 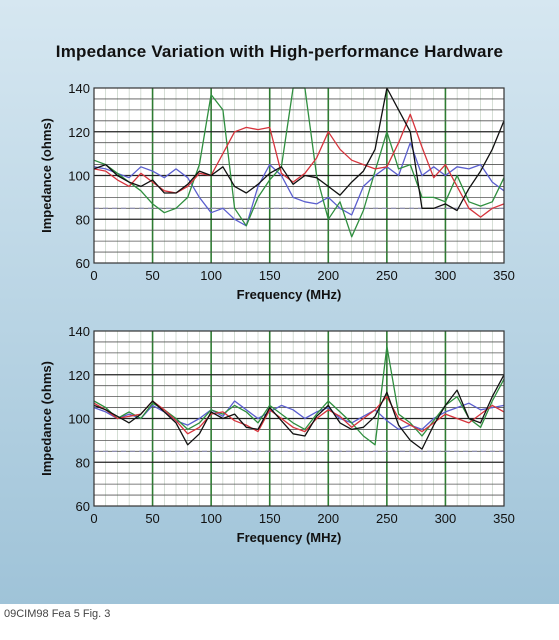 What do you see at coordinates (57, 614) in the screenshot?
I see `figure-credit: 09CIM98 Fea 5 Fig. 3` at bounding box center [57, 614].